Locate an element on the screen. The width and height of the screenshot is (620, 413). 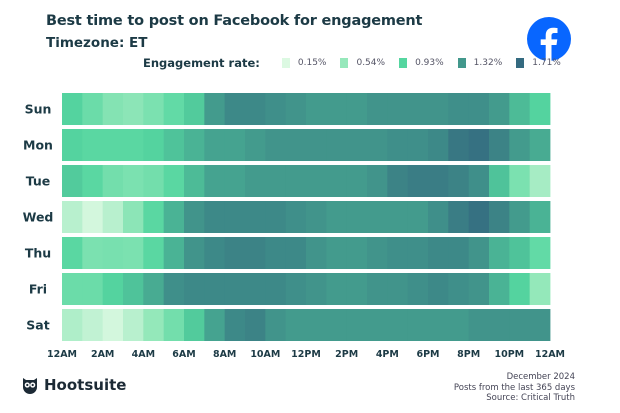
footer-source: Source: Critical Truth is located at coordinates (530, 398).